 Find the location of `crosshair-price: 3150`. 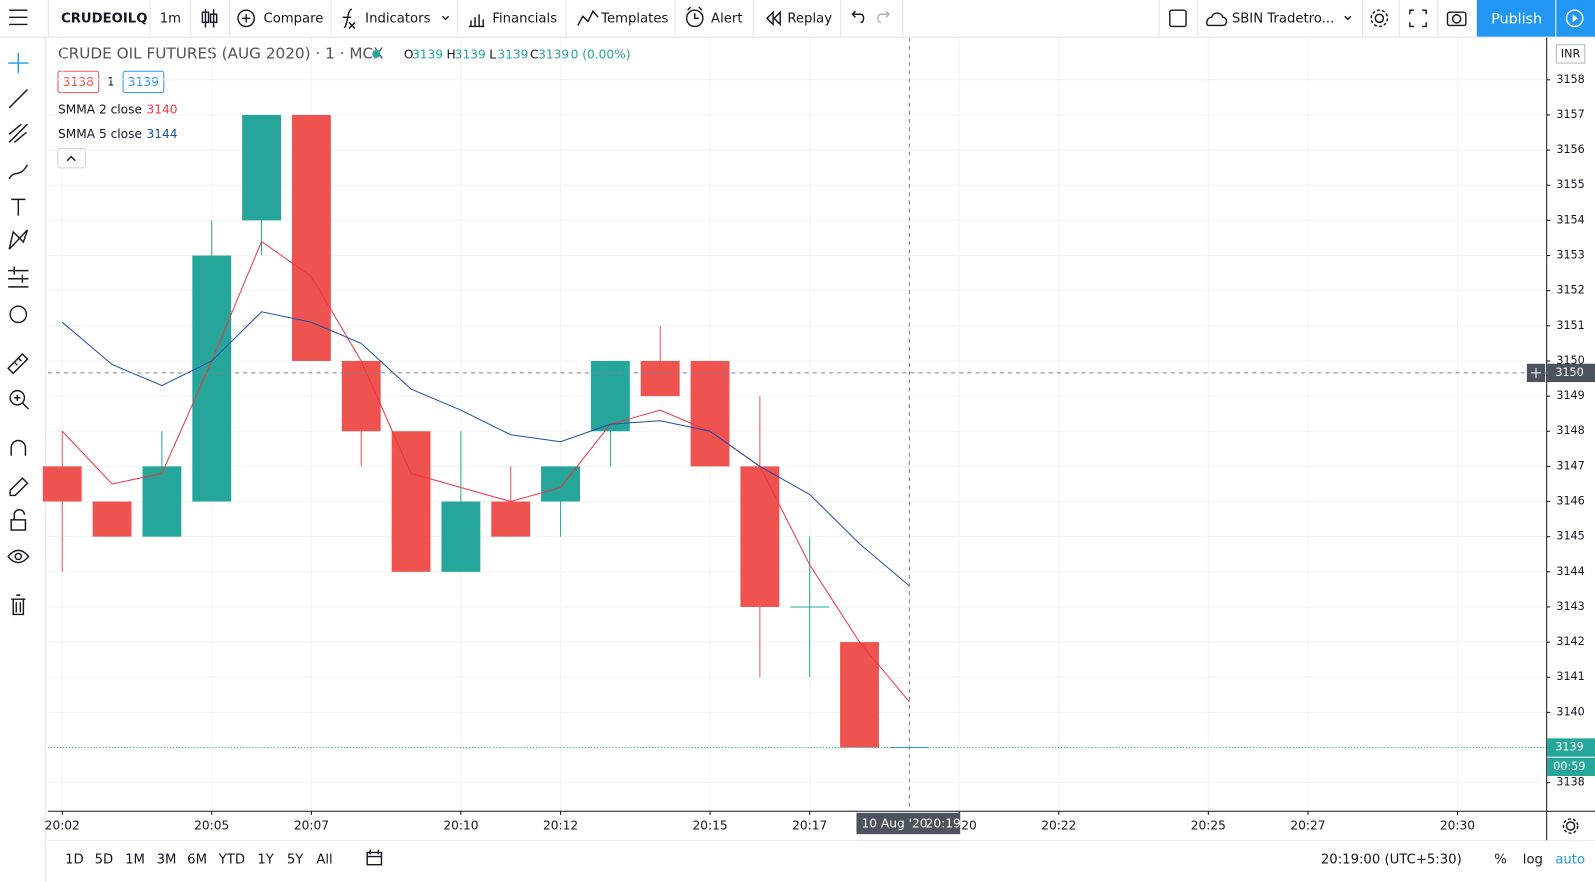

crosshair-price: 3150 is located at coordinates (1569, 372).